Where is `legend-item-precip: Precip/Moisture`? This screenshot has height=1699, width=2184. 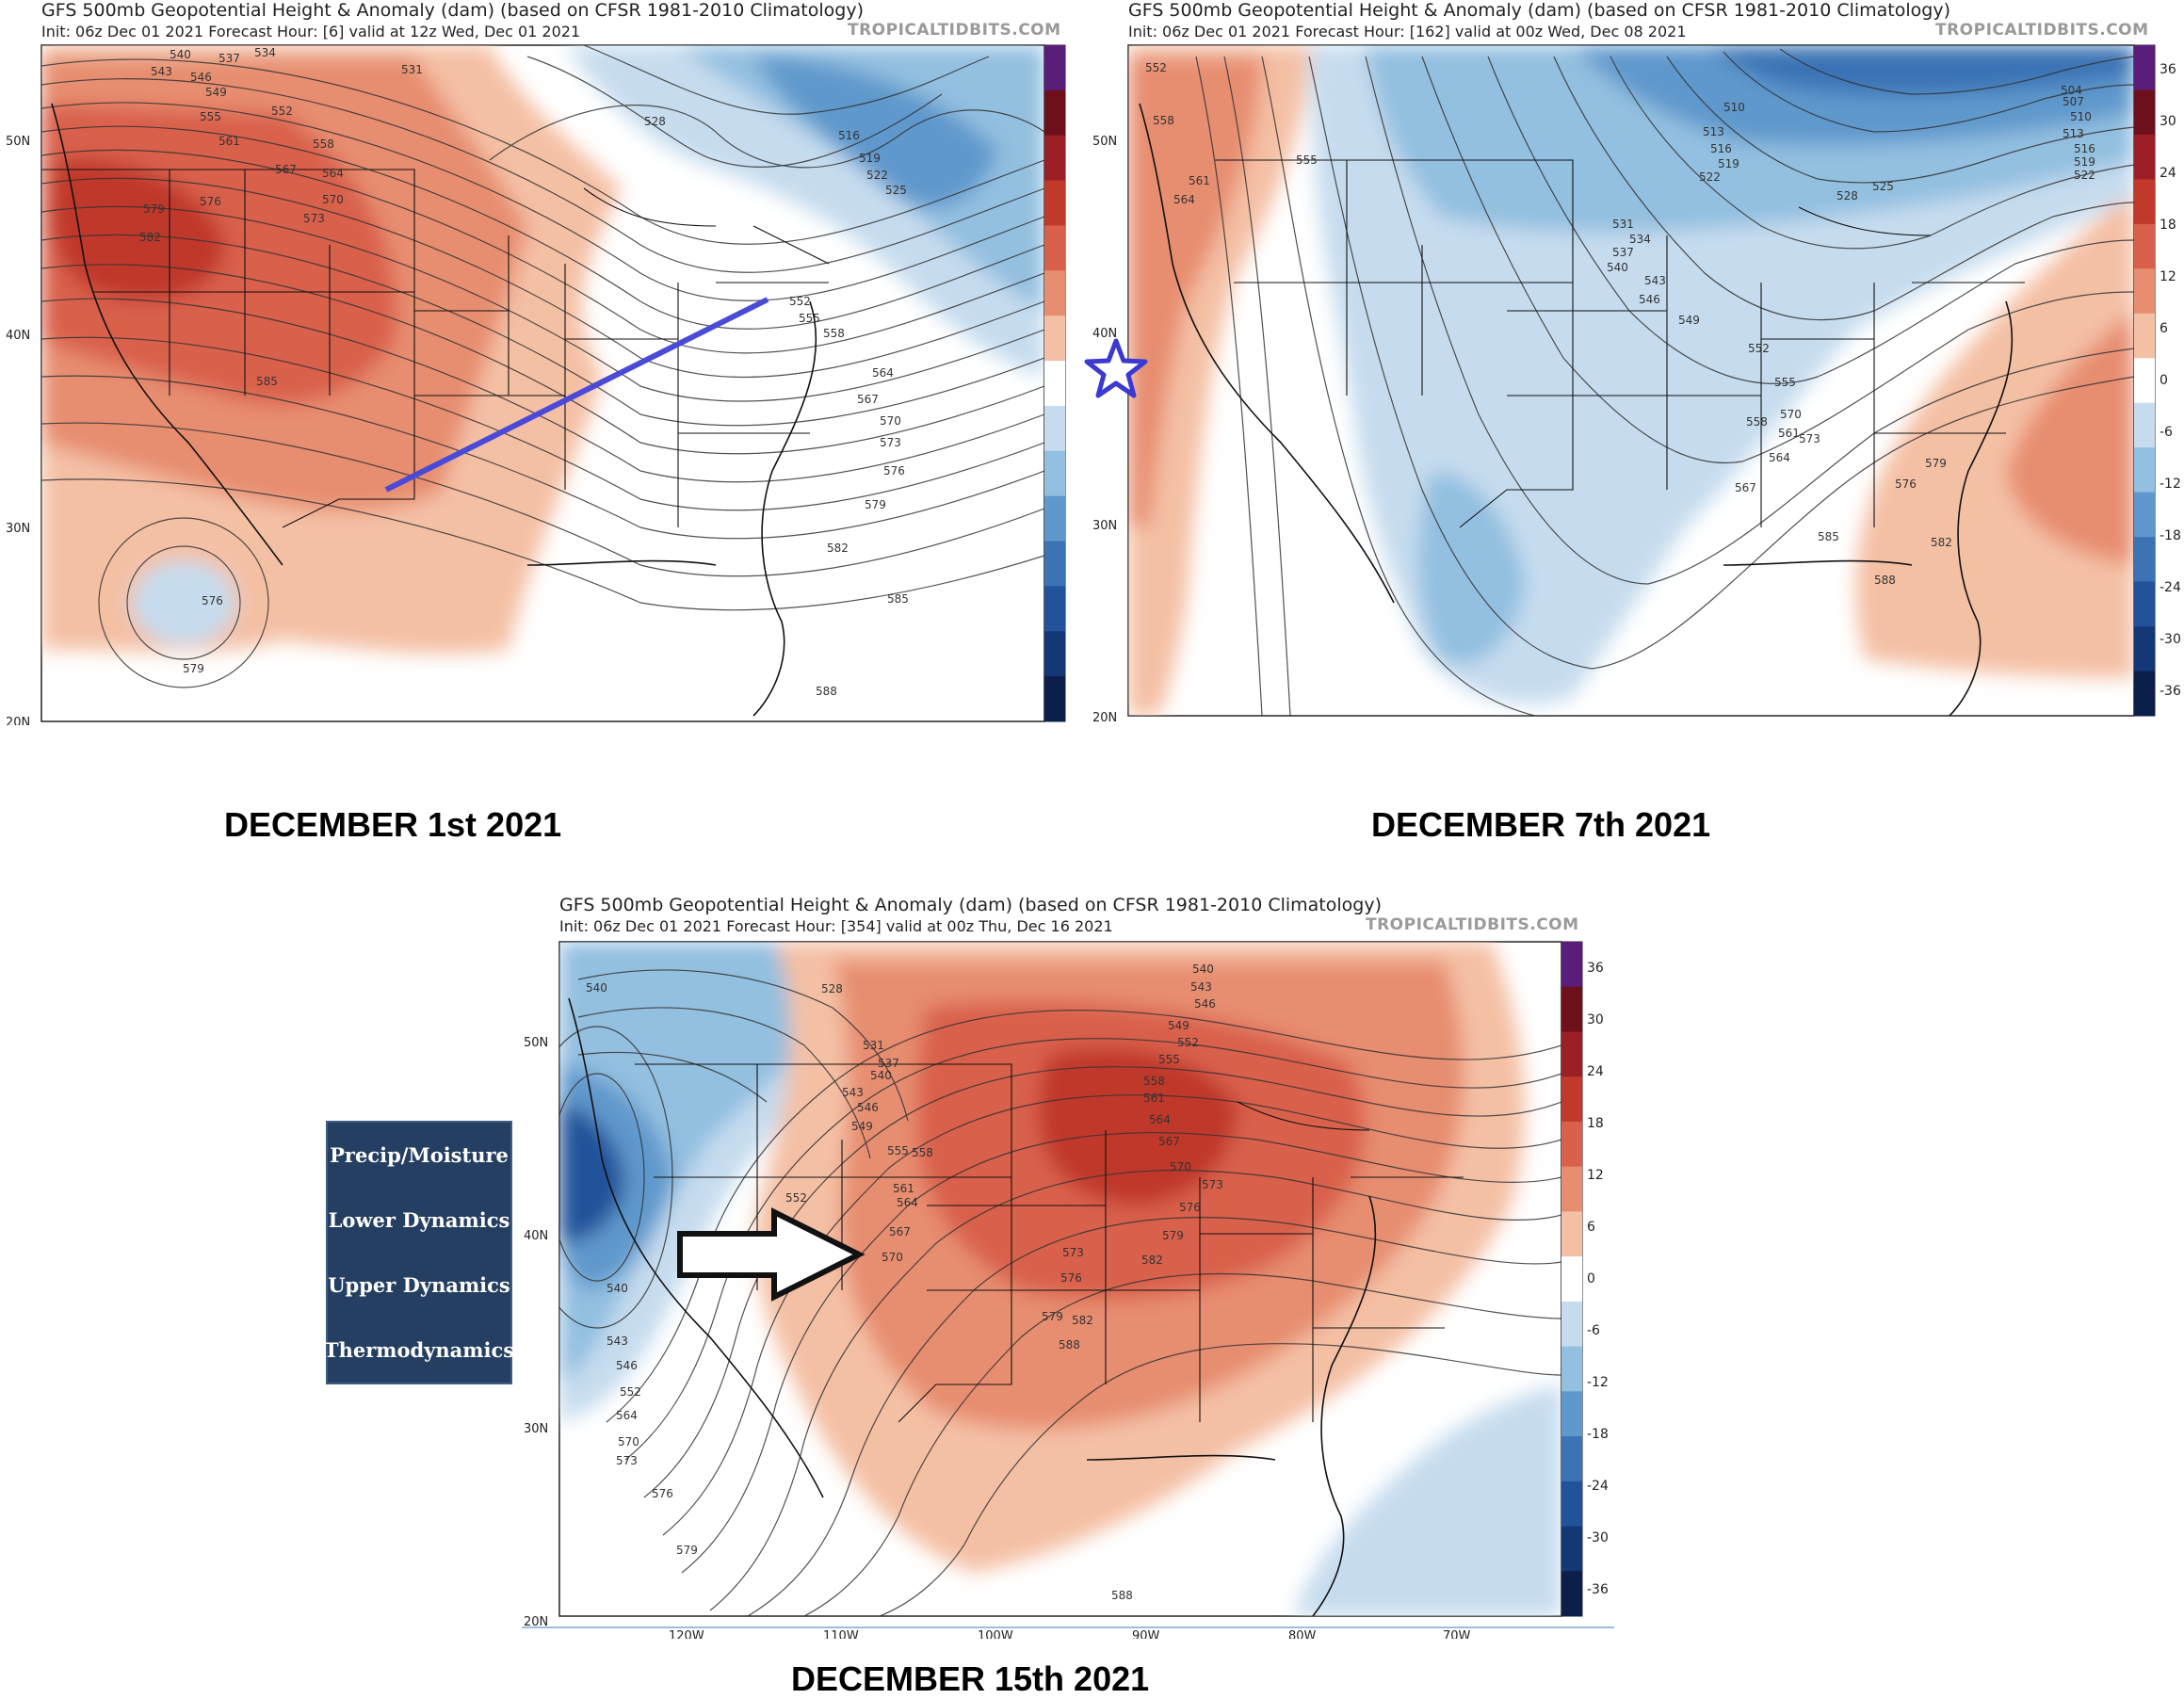
legend-item-precip: Precip/Moisture is located at coordinates (419, 1155).